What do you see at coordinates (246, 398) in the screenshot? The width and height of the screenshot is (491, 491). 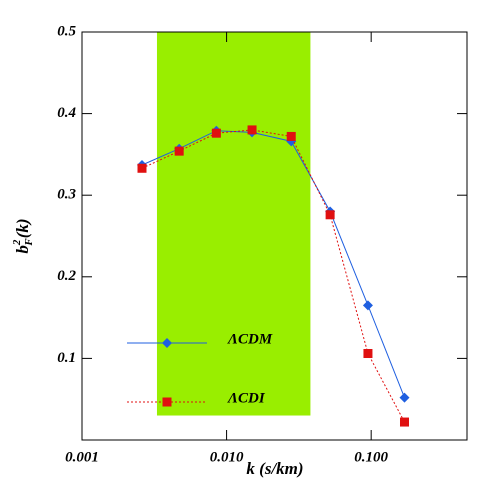 I see `legend-label: ΛCDI` at bounding box center [246, 398].